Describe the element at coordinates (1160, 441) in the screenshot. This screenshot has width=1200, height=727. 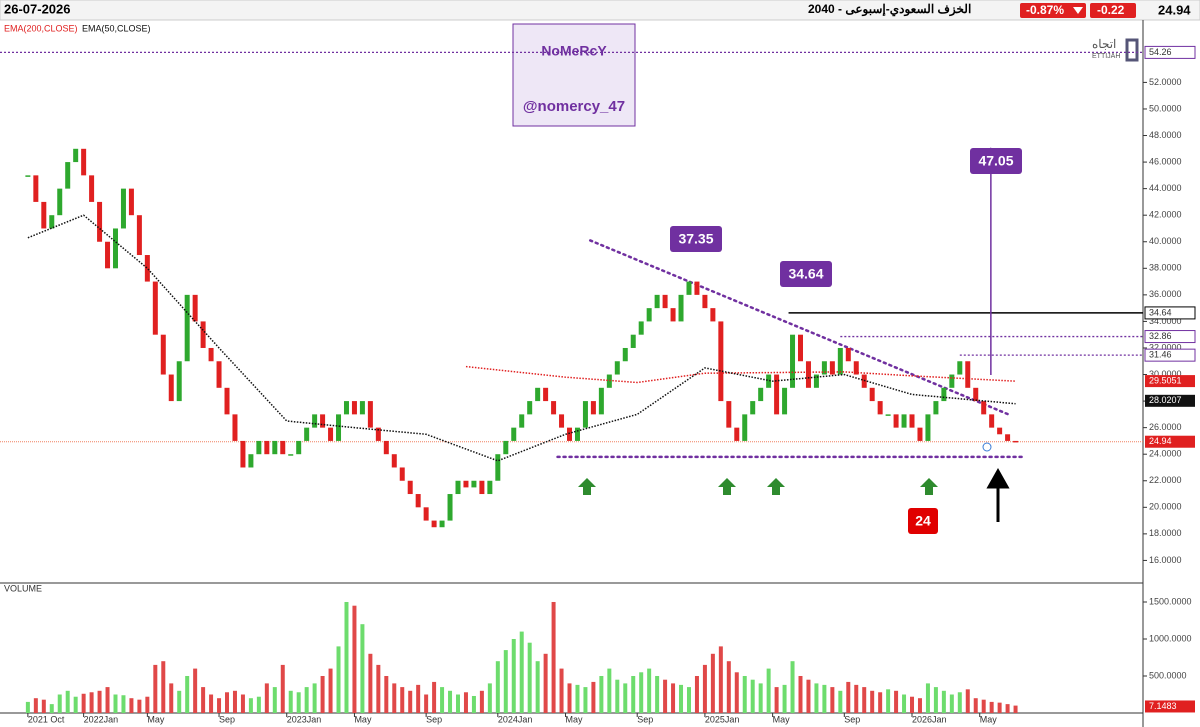
I see `price-label: 24.94` at that location.